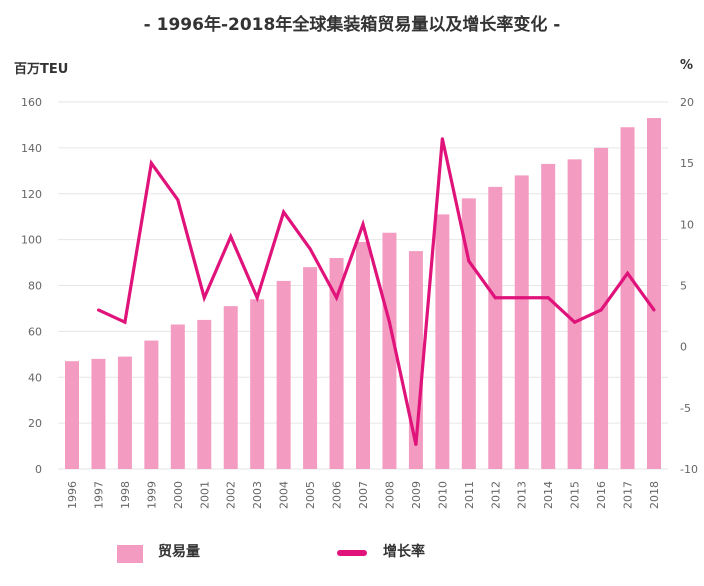 Image resolution: width=704 pixels, height=586 pixels. Describe the element at coordinates (363, 355) in the screenshot. I see `bar-2007` at that location.